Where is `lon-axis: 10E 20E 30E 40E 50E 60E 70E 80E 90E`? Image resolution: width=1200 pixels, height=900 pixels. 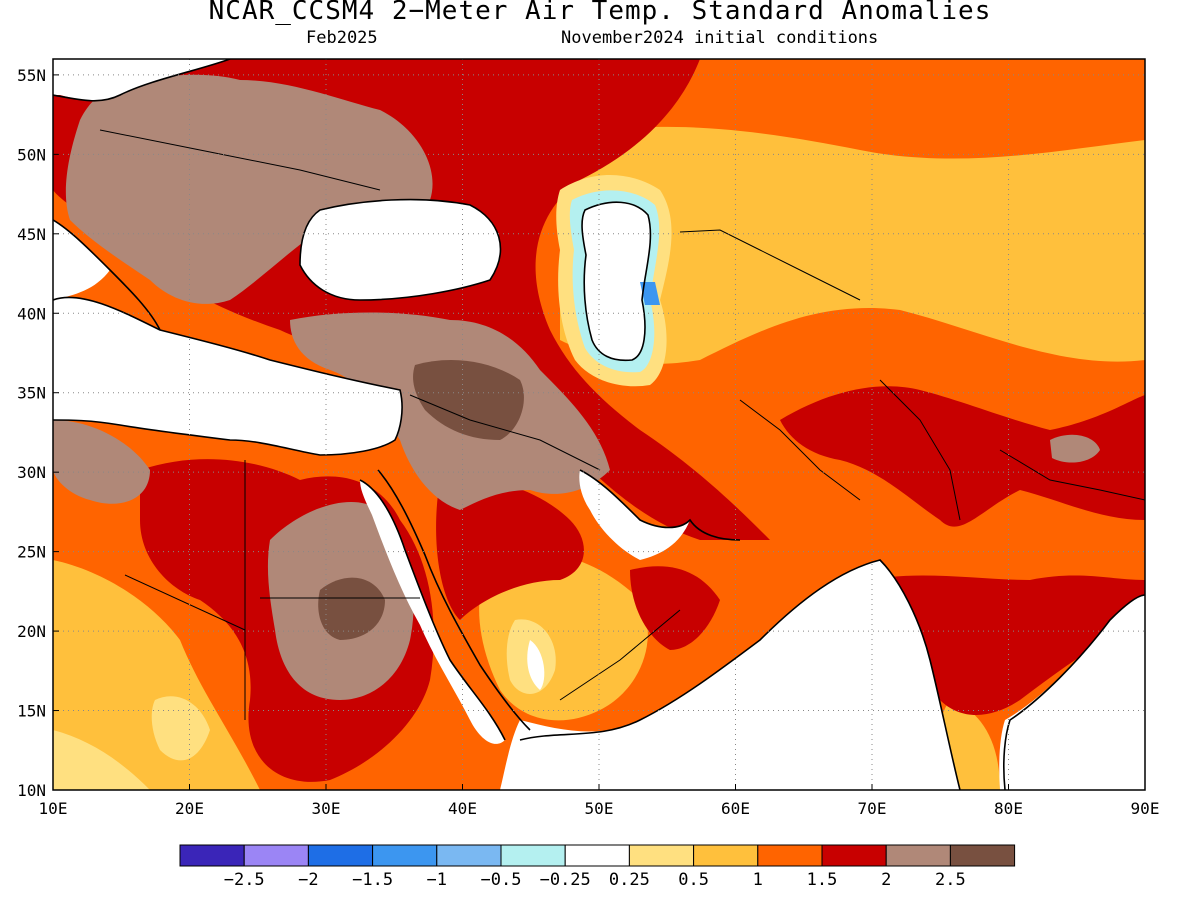
lon-axis: 10E 20E 30E 40E 50E 60E 70E 80E 90E is located at coordinates (599, 801).